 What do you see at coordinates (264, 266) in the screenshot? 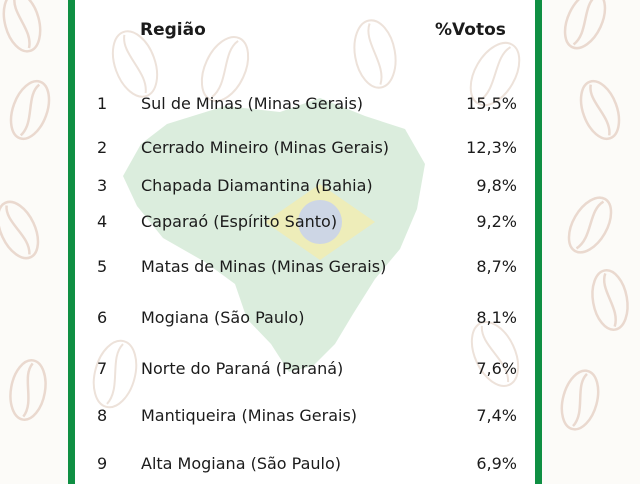
I see `region-name: Matas de Minas (Minas Gerais)` at bounding box center [264, 266].